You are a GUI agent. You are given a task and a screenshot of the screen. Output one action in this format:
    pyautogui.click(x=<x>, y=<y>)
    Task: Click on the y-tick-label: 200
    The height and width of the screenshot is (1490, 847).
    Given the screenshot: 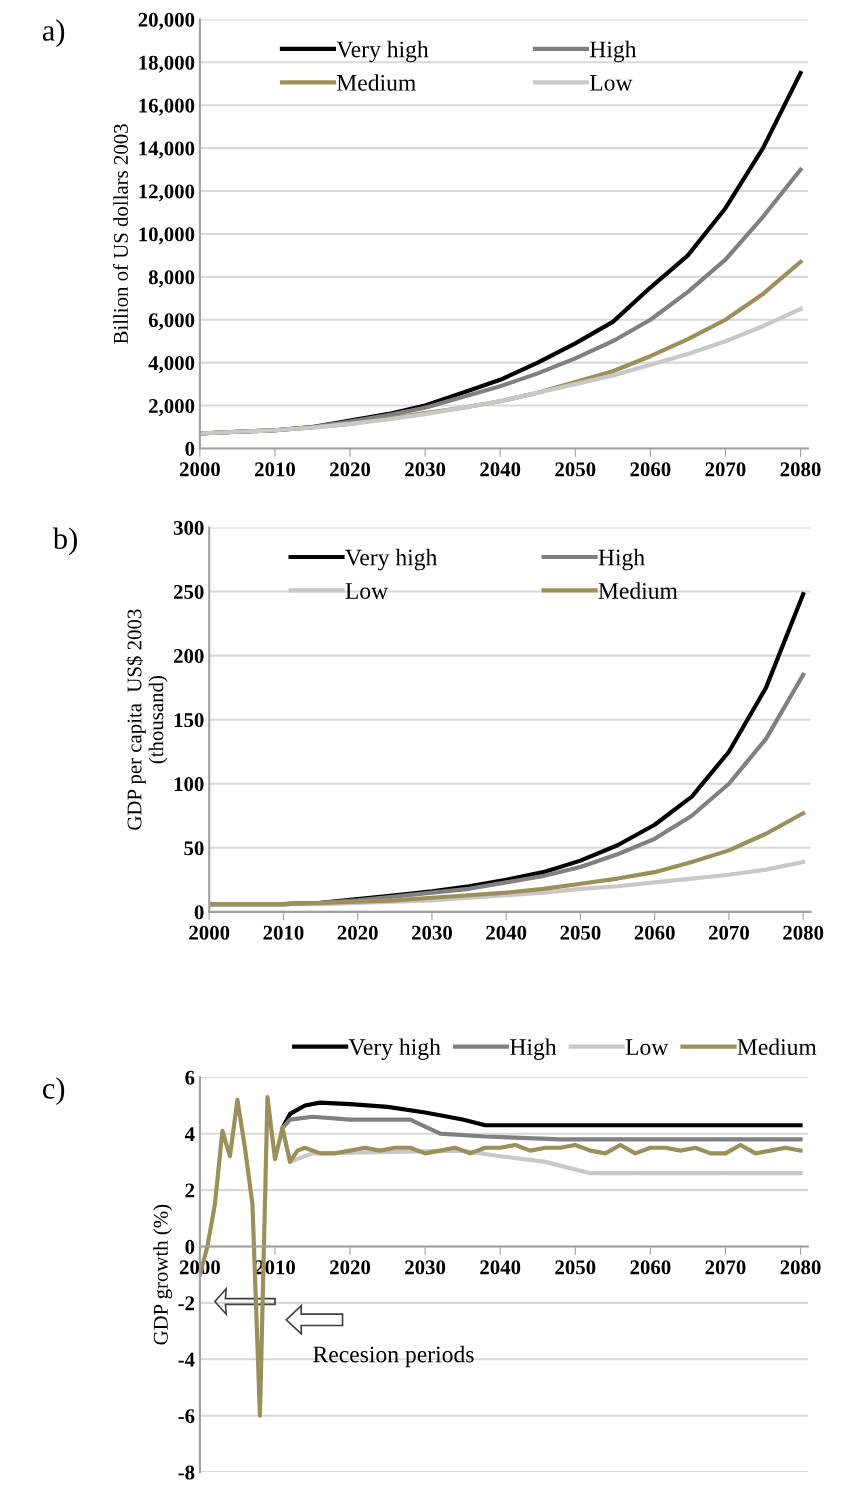 What is the action you would take?
    pyautogui.click(x=188, y=656)
    